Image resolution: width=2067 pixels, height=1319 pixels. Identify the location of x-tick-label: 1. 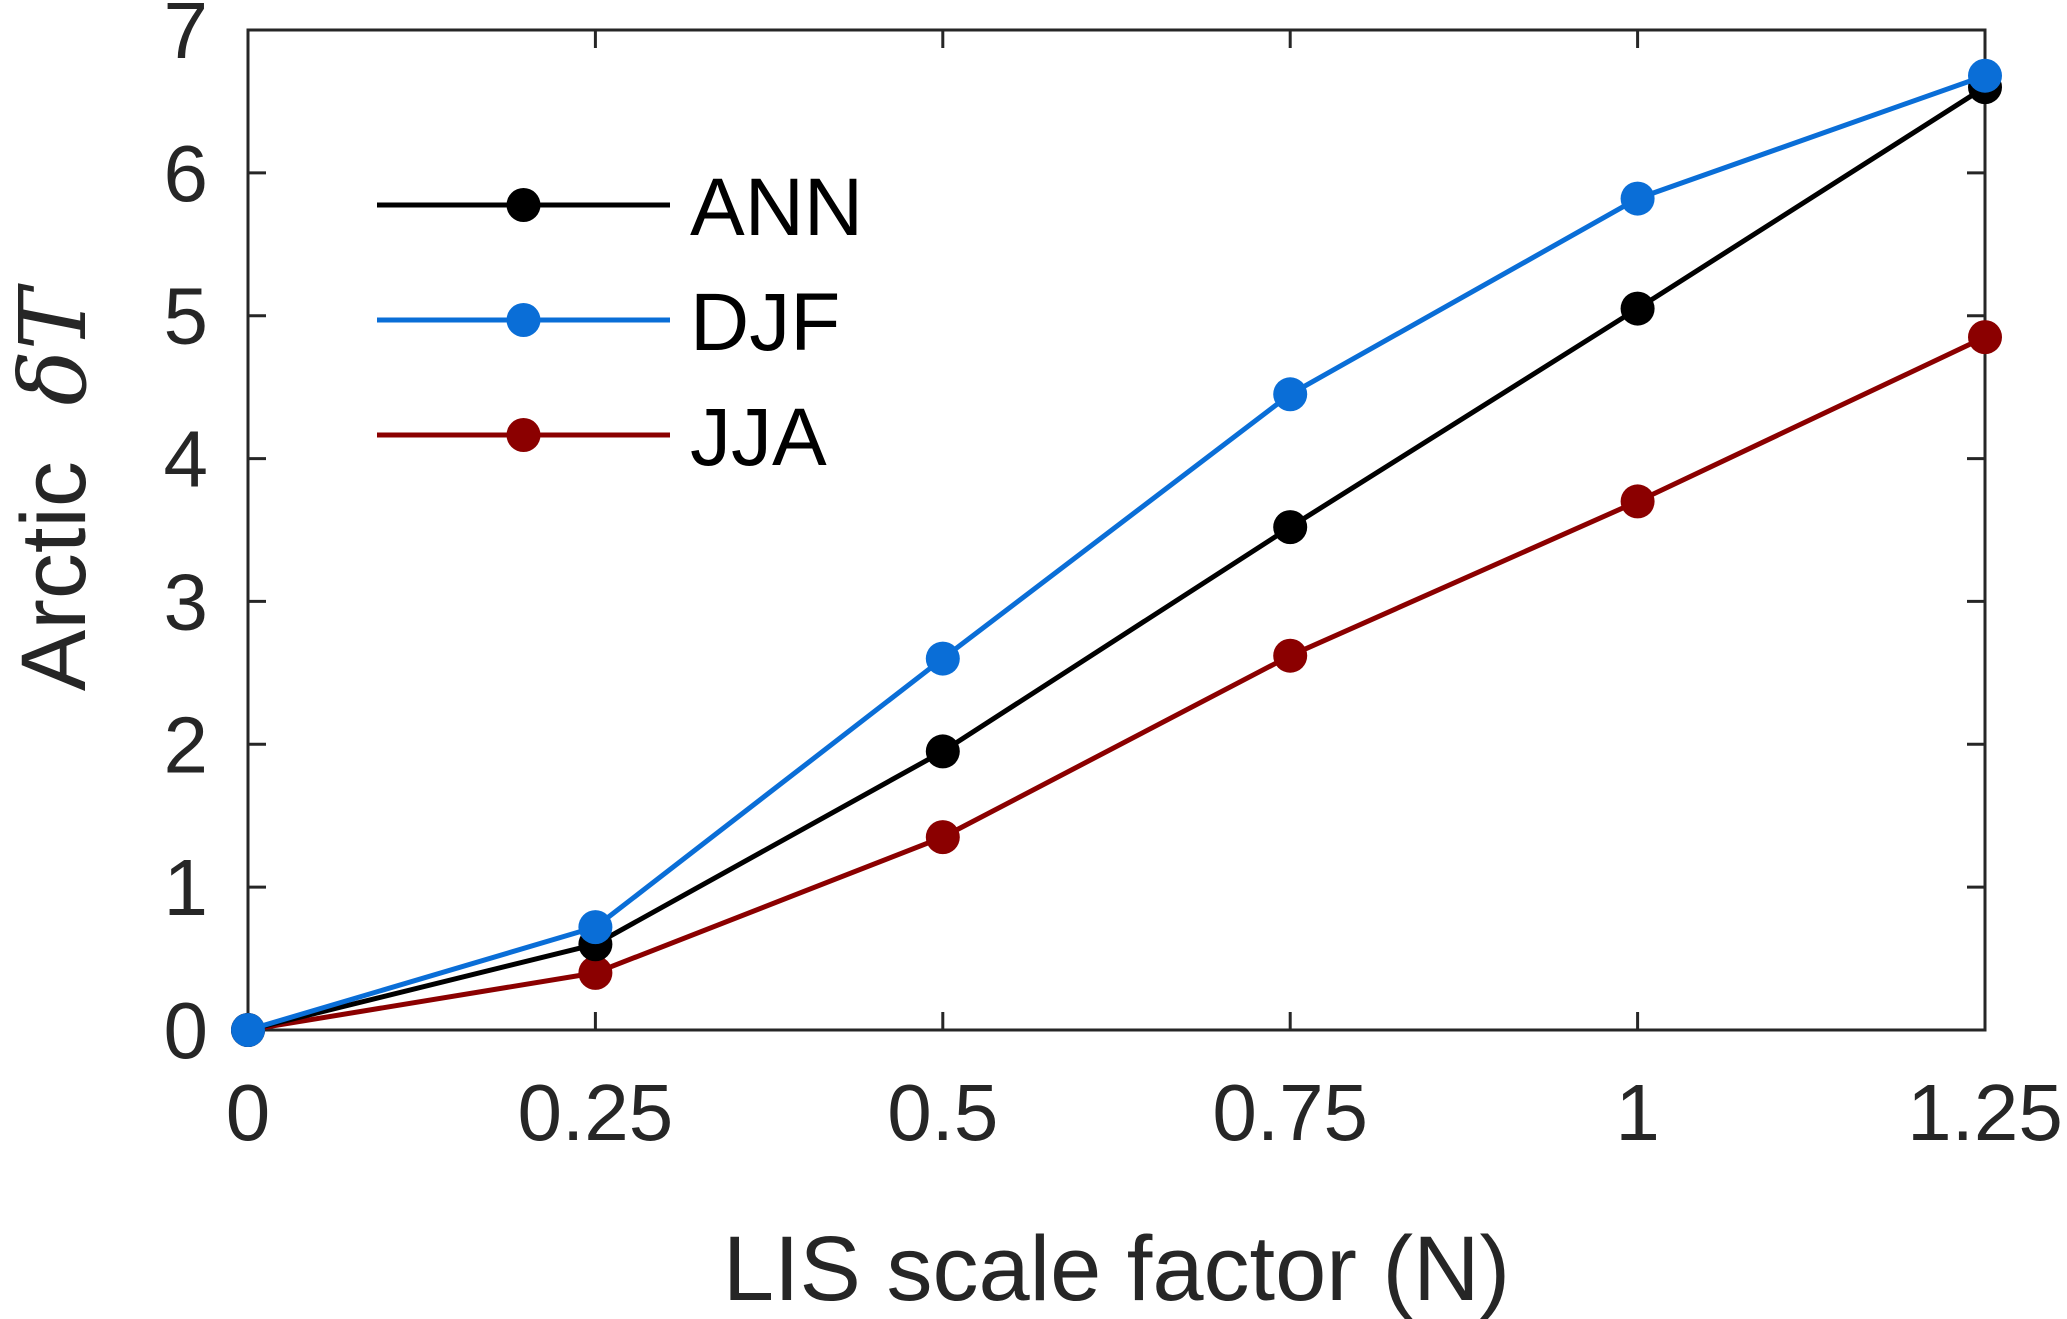
(1637, 1112).